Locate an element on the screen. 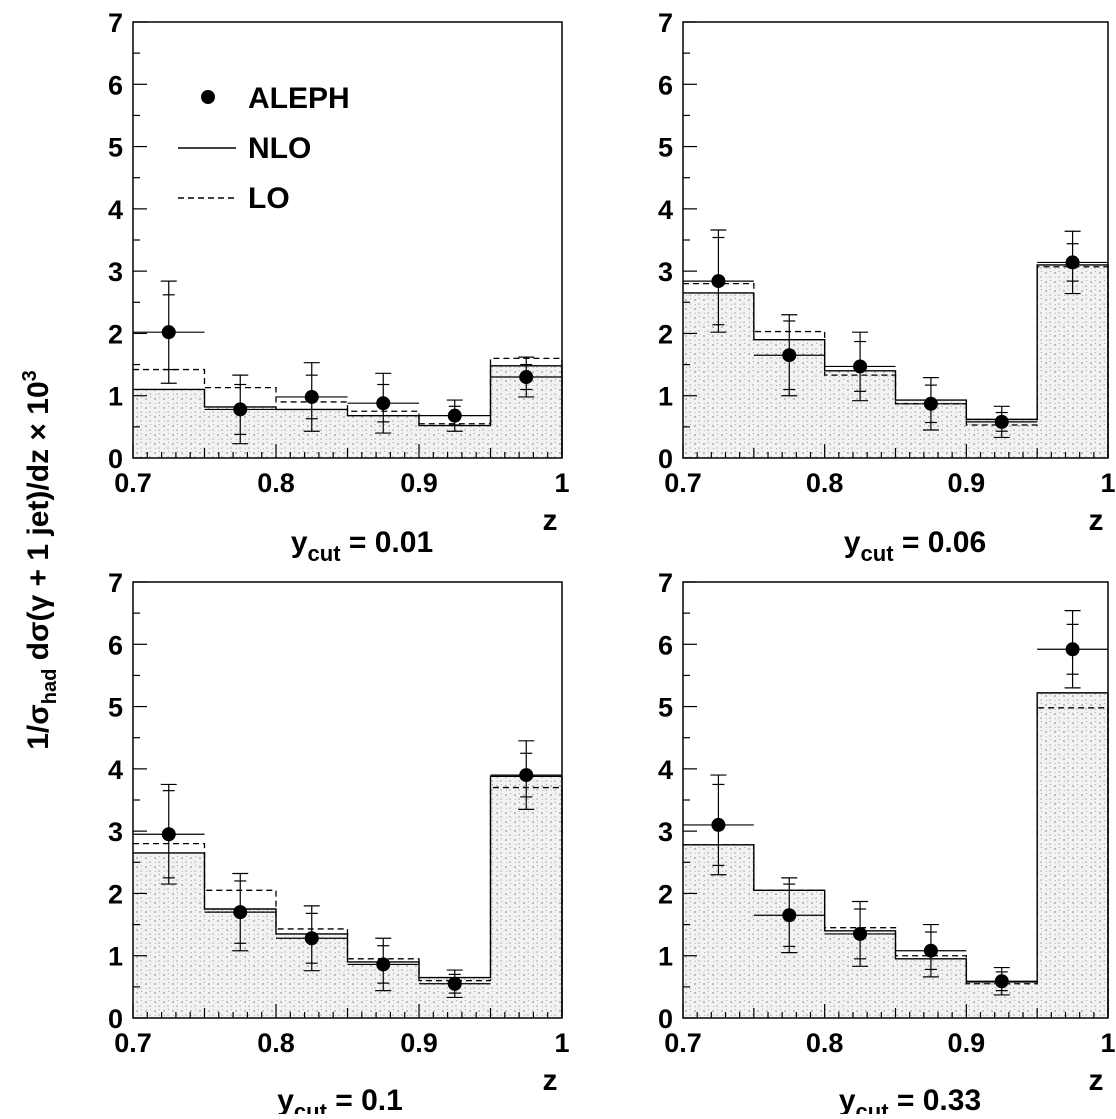 Image resolution: width=1116 pixels, height=1119 pixels. panel-label: ycut = 0.06 is located at coordinates (915, 546).